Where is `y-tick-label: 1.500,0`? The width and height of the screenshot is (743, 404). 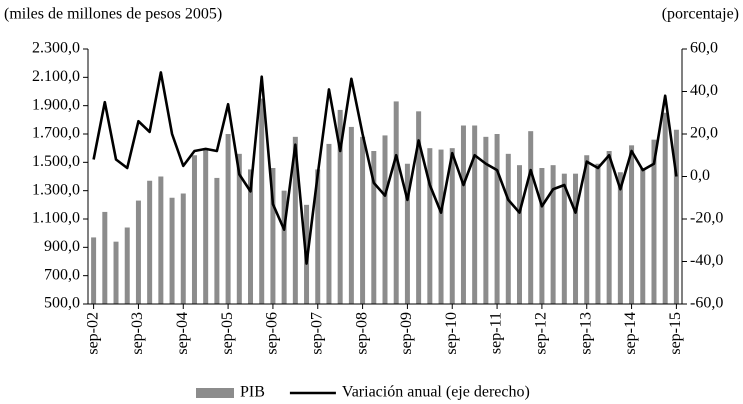
y-tick-label: 1.500,0 is located at coordinates (56, 161).